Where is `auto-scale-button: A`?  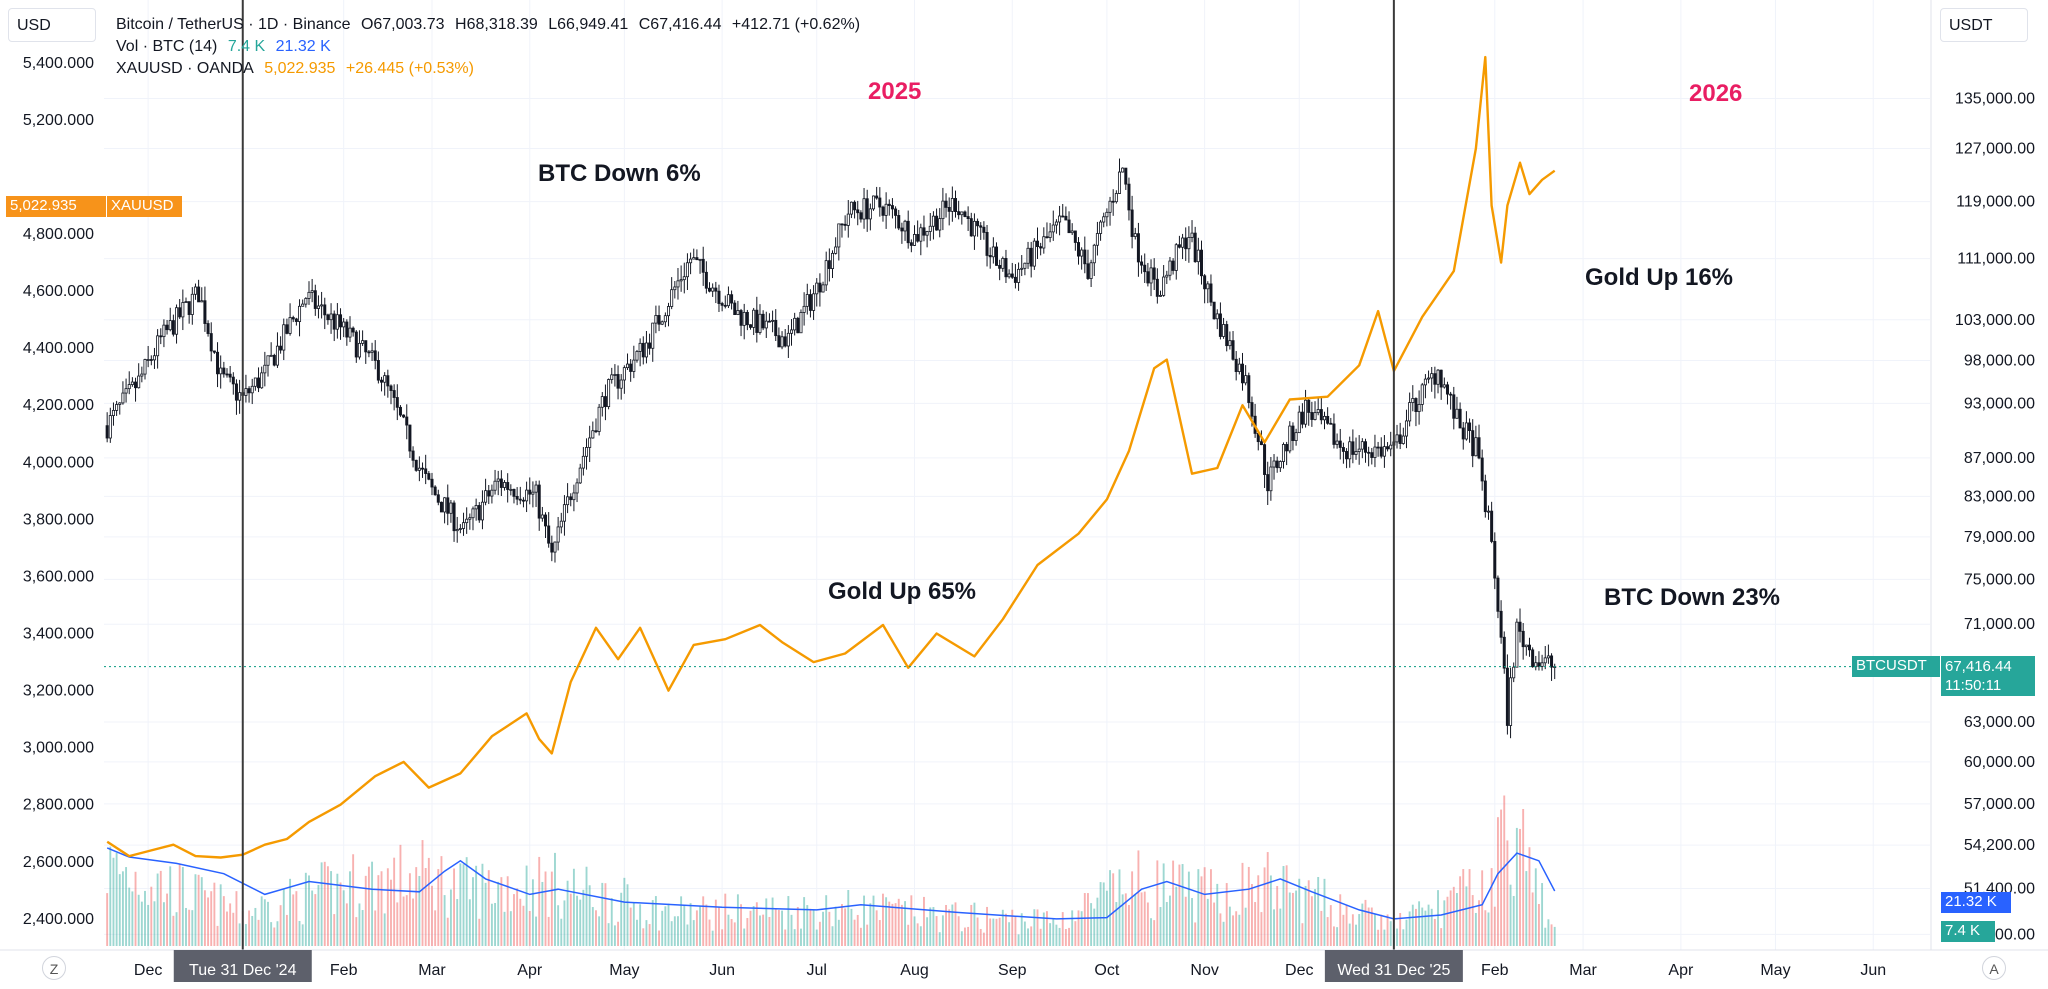 auto-scale-button: A is located at coordinates (1994, 968).